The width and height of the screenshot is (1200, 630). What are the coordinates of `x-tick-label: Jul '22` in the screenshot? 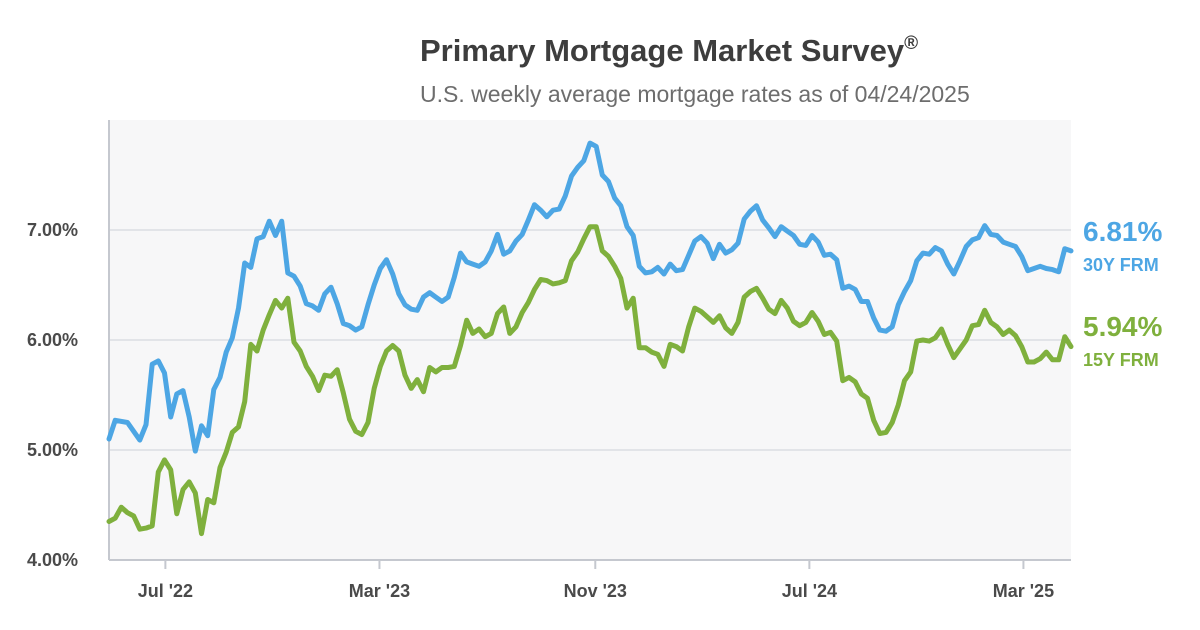 It's located at (165, 591).